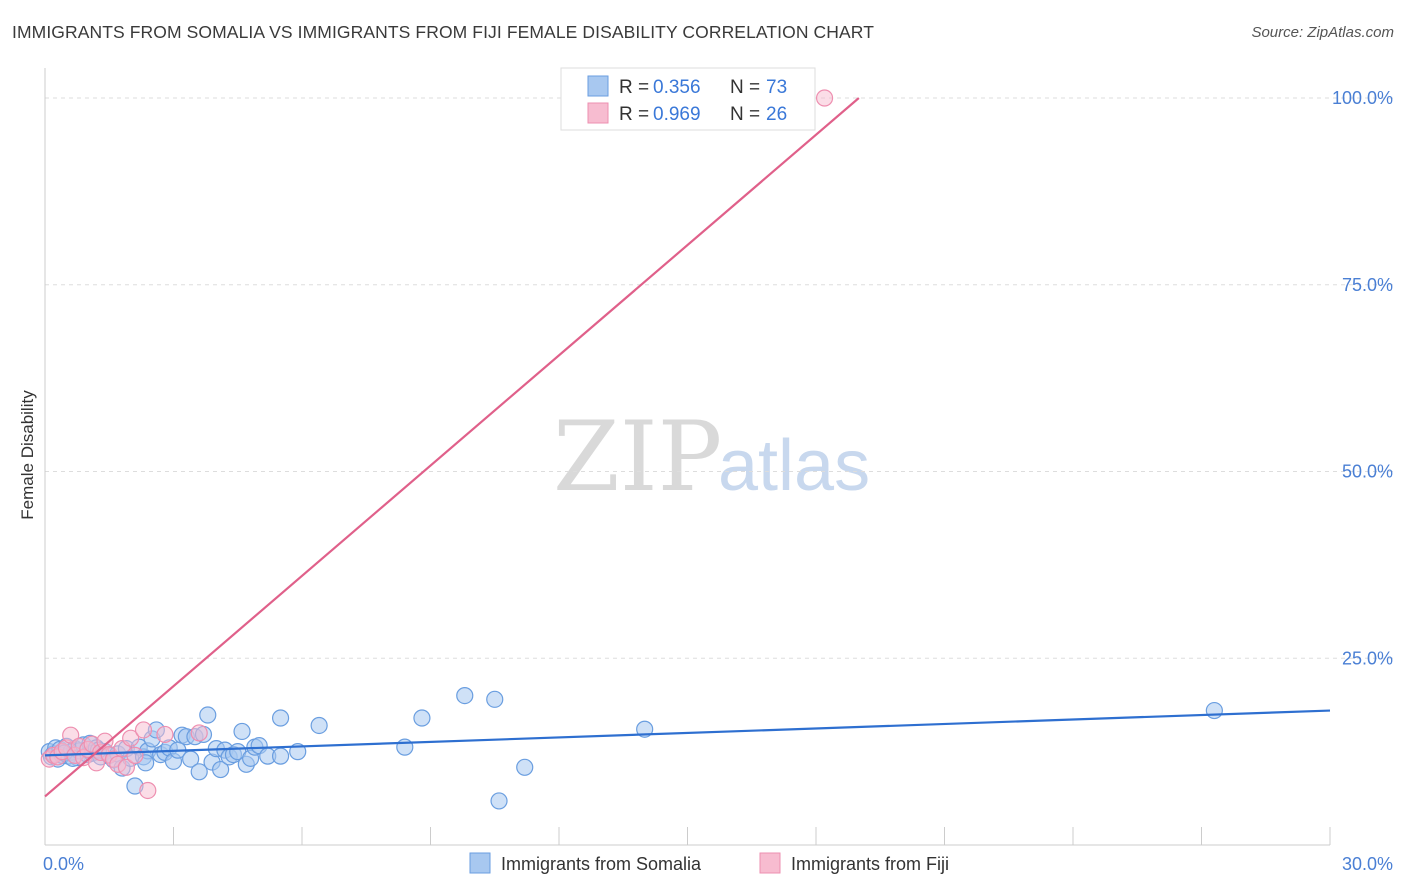 The height and width of the screenshot is (892, 1406). What do you see at coordinates (745, 87) in the screenshot?
I see `legend-n-label-somalia: N =` at bounding box center [745, 87].